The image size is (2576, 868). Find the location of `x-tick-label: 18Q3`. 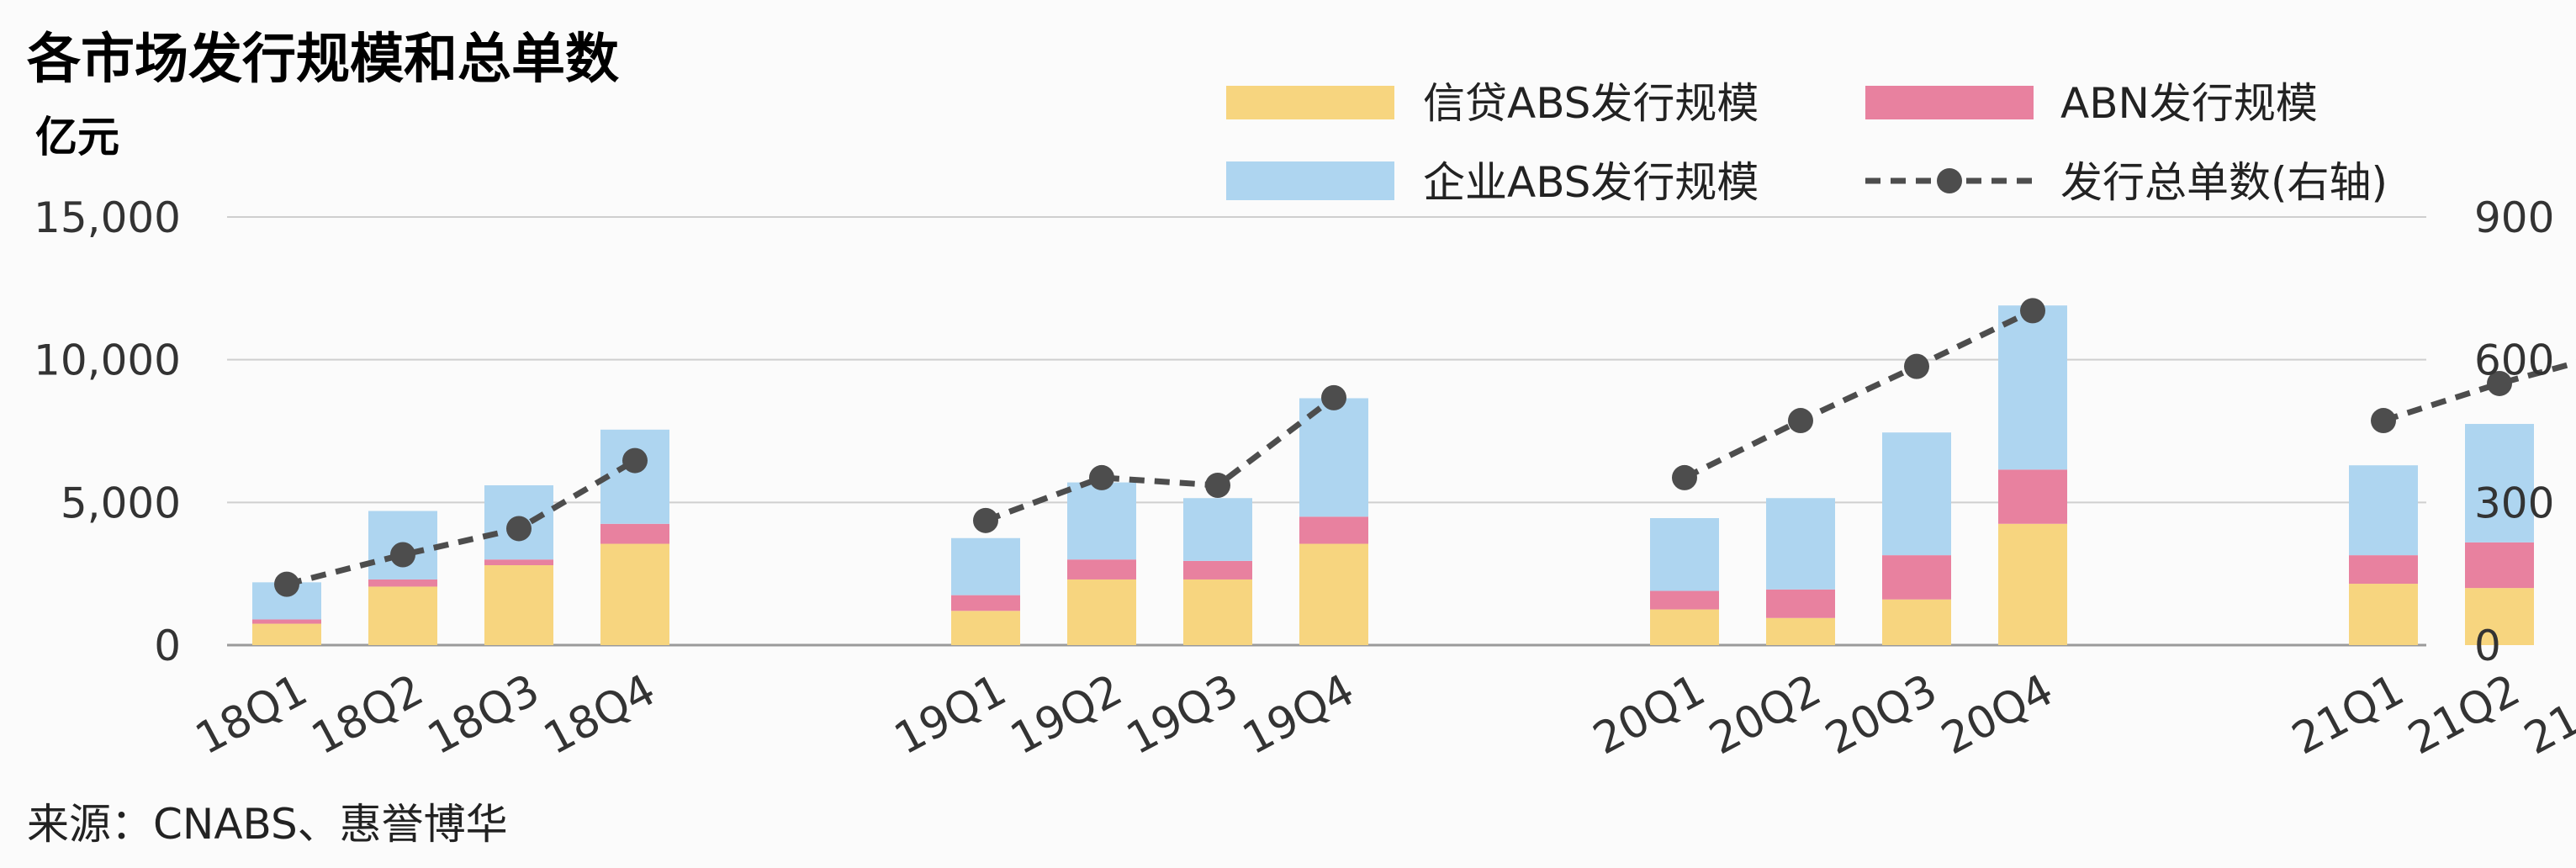

x-tick-label: 18Q3 is located at coordinates (483, 715).